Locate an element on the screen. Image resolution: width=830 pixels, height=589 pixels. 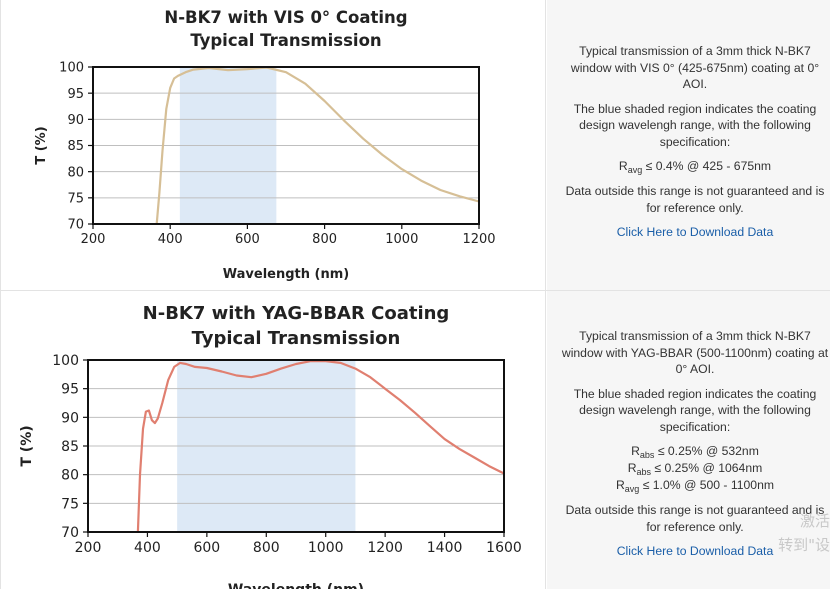
x-tick-label: 1400 is located at coordinates (445, 548).